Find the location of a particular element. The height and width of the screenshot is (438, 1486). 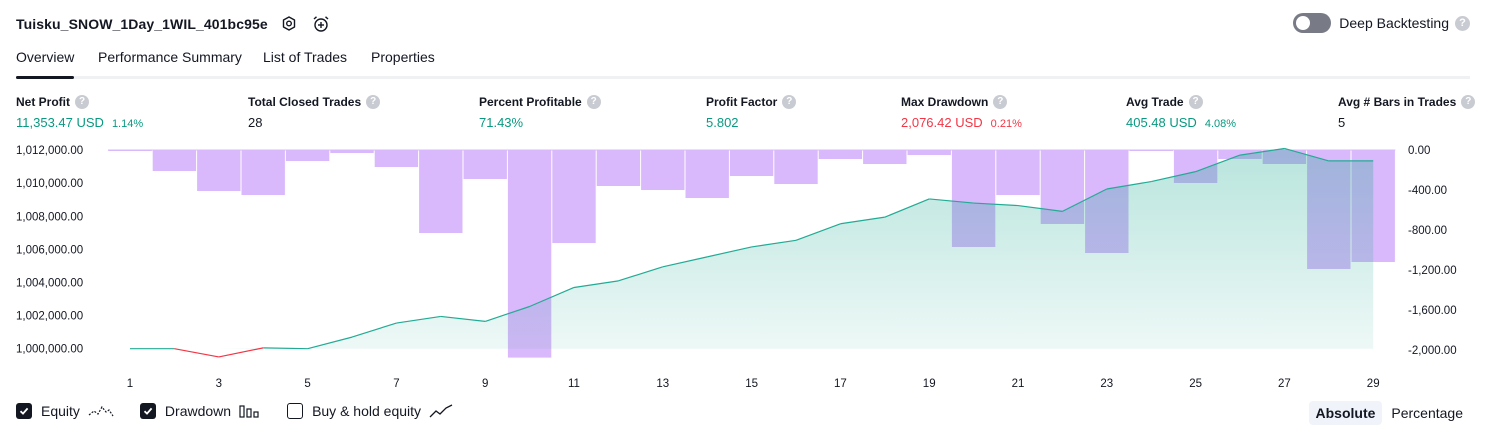

x-axis-tick-label: 3 is located at coordinates (219, 384).